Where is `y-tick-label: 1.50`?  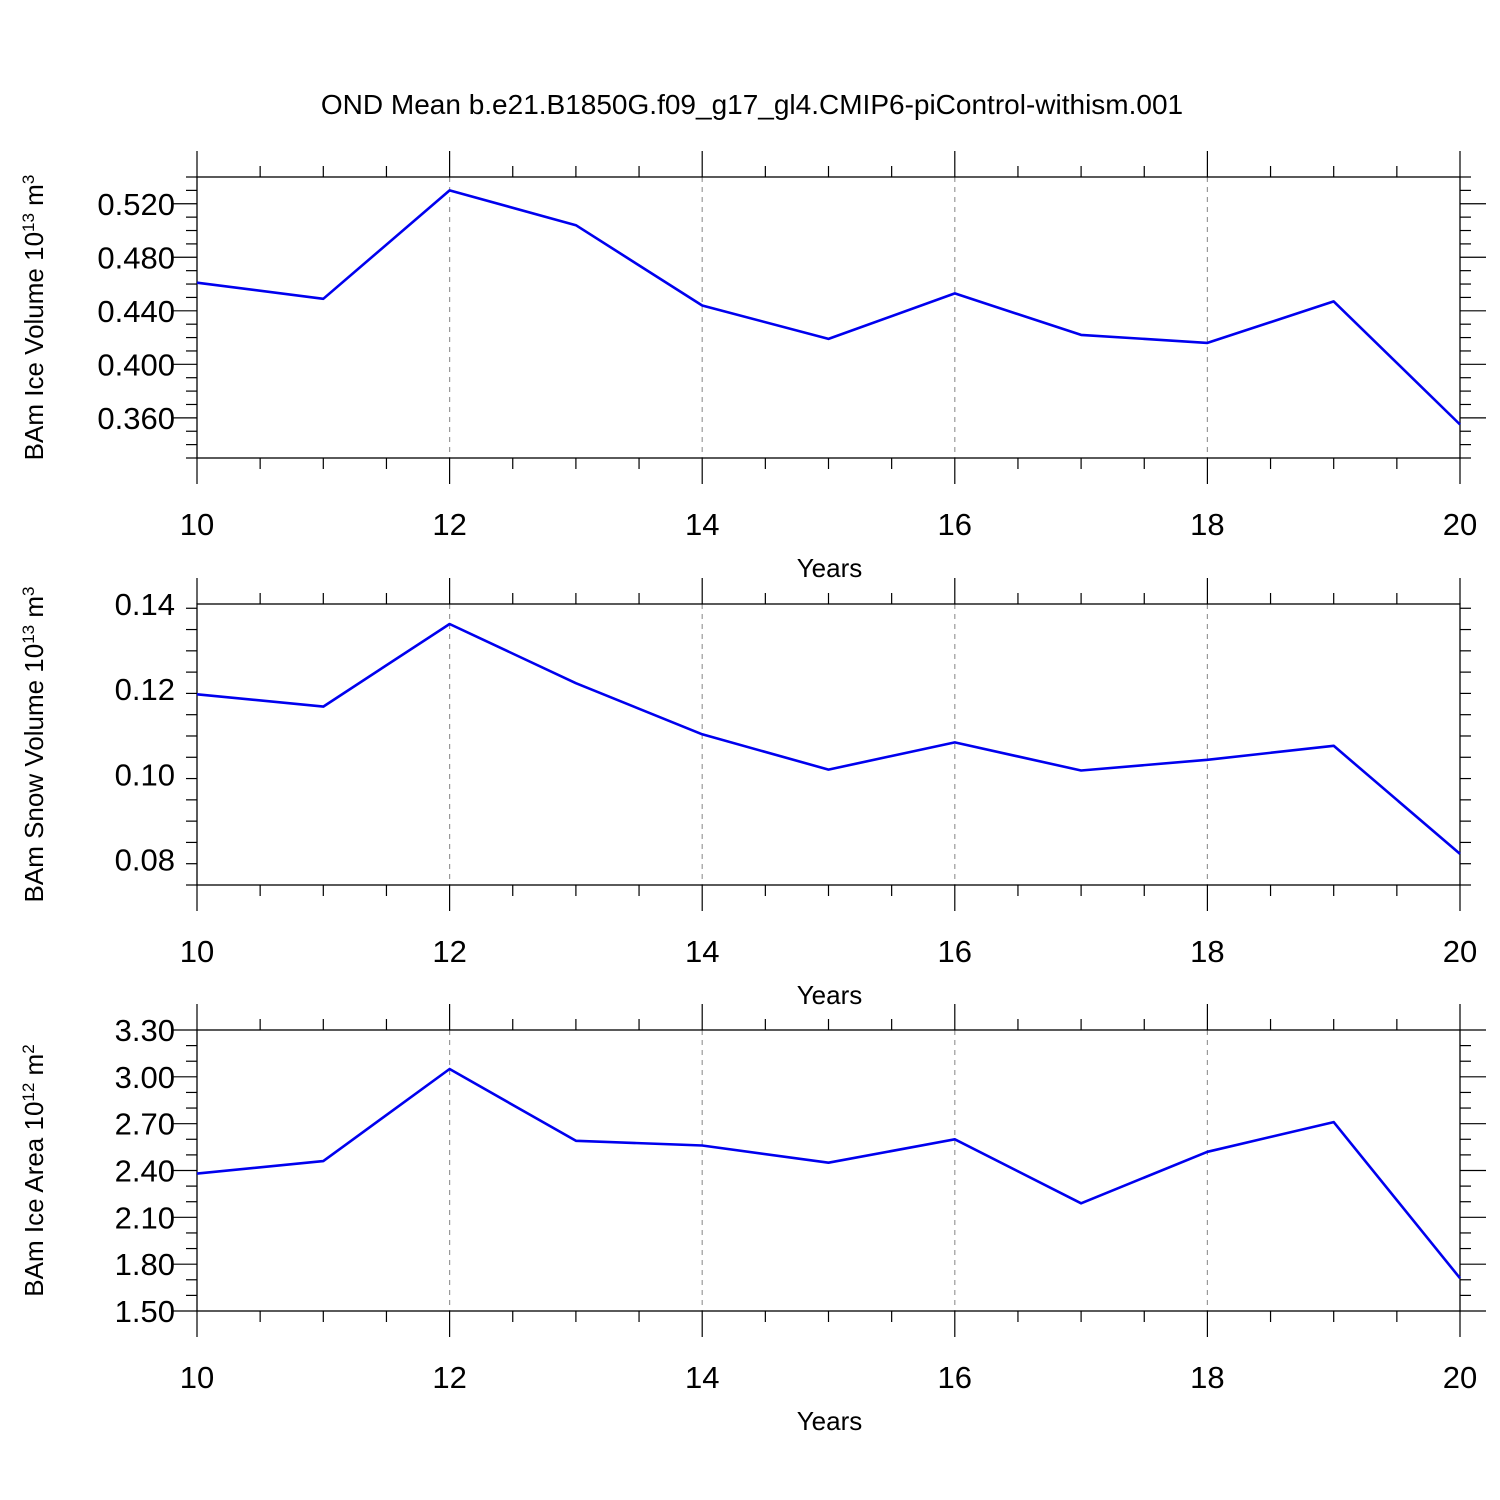
y-tick-label: 1.50 is located at coordinates (145, 1311).